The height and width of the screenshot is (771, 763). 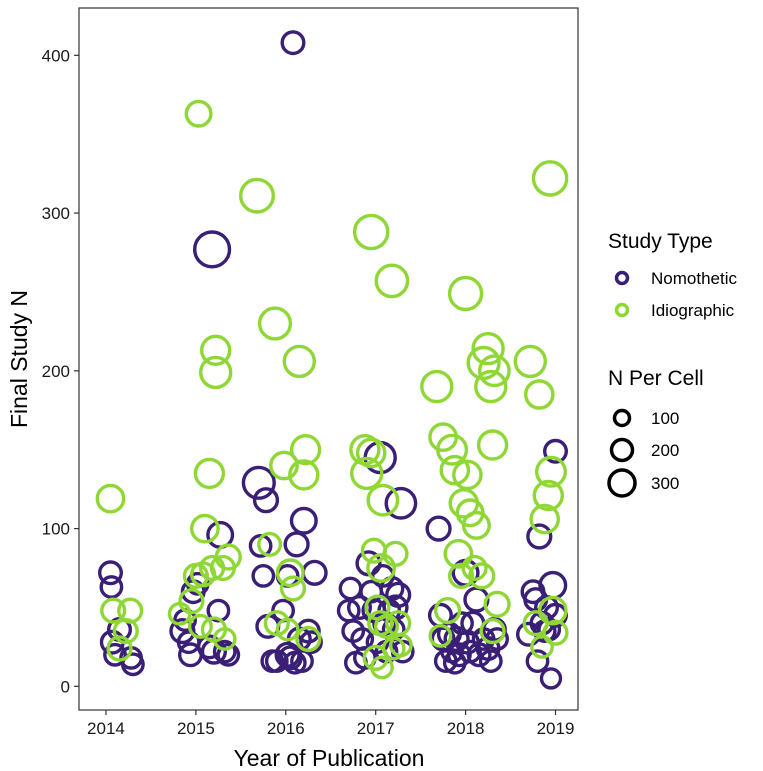 What do you see at coordinates (694, 278) in the screenshot?
I see `legend-label-nomothetic: Nomothetic` at bounding box center [694, 278].